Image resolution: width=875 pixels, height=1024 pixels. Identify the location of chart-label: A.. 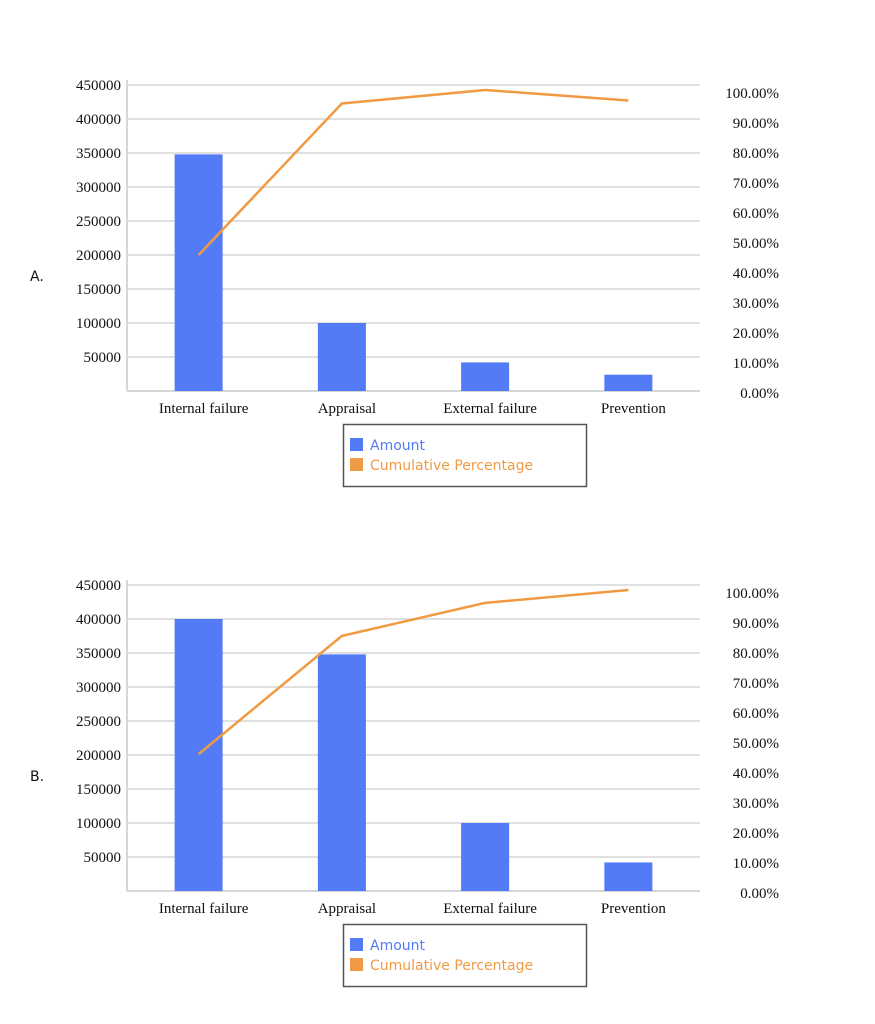
(37, 277).